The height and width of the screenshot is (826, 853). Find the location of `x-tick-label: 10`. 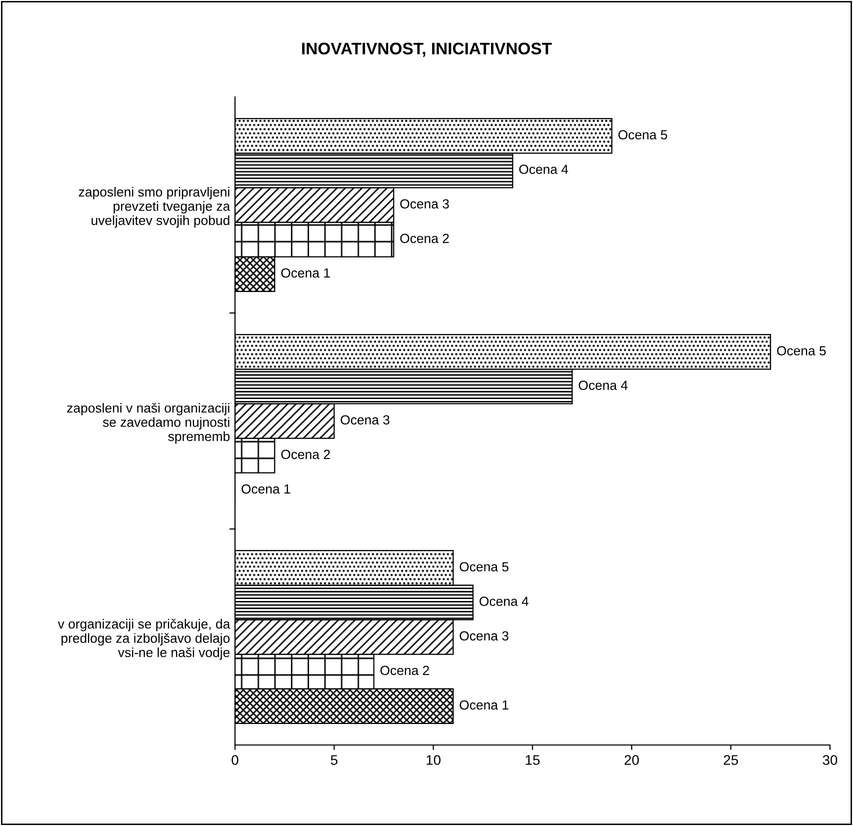

x-tick-label: 10 is located at coordinates (433, 760).